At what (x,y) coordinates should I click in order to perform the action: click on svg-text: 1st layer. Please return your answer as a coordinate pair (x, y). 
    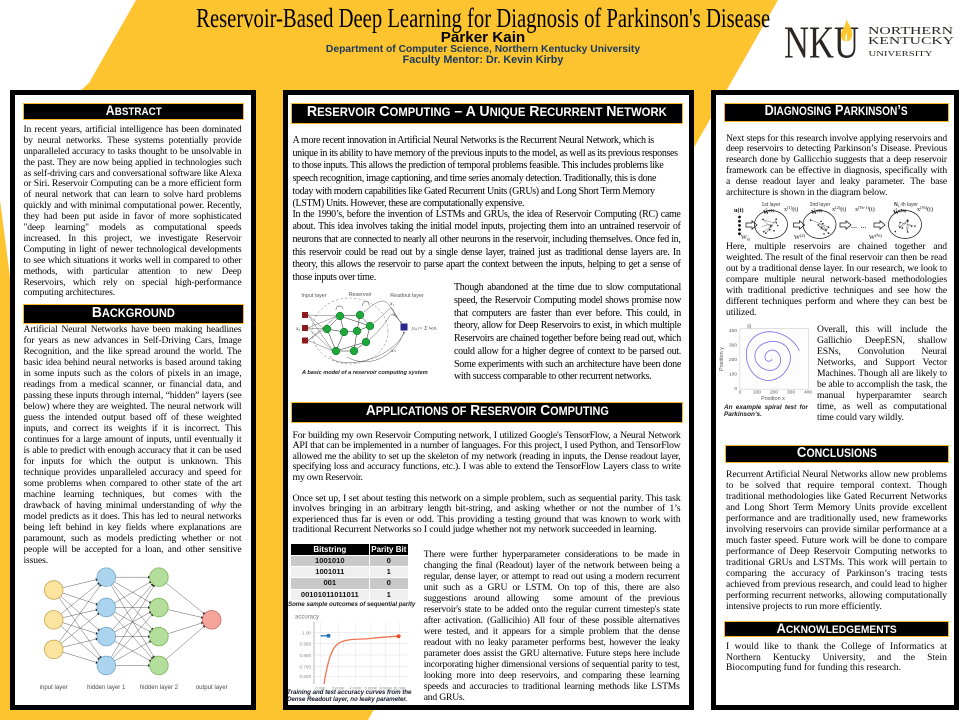
    Looking at the image, I should click on (771, 205).